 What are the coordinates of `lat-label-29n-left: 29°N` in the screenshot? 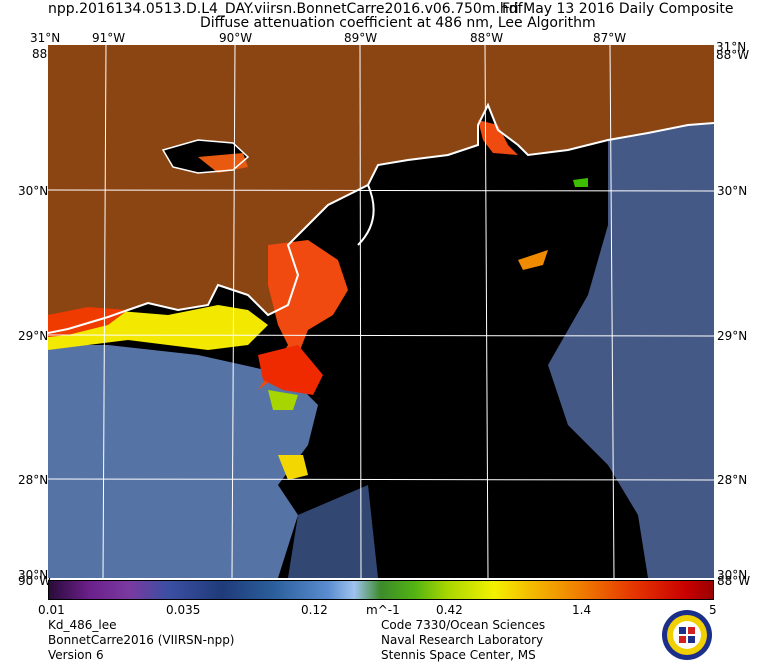 It's located at (33, 336).